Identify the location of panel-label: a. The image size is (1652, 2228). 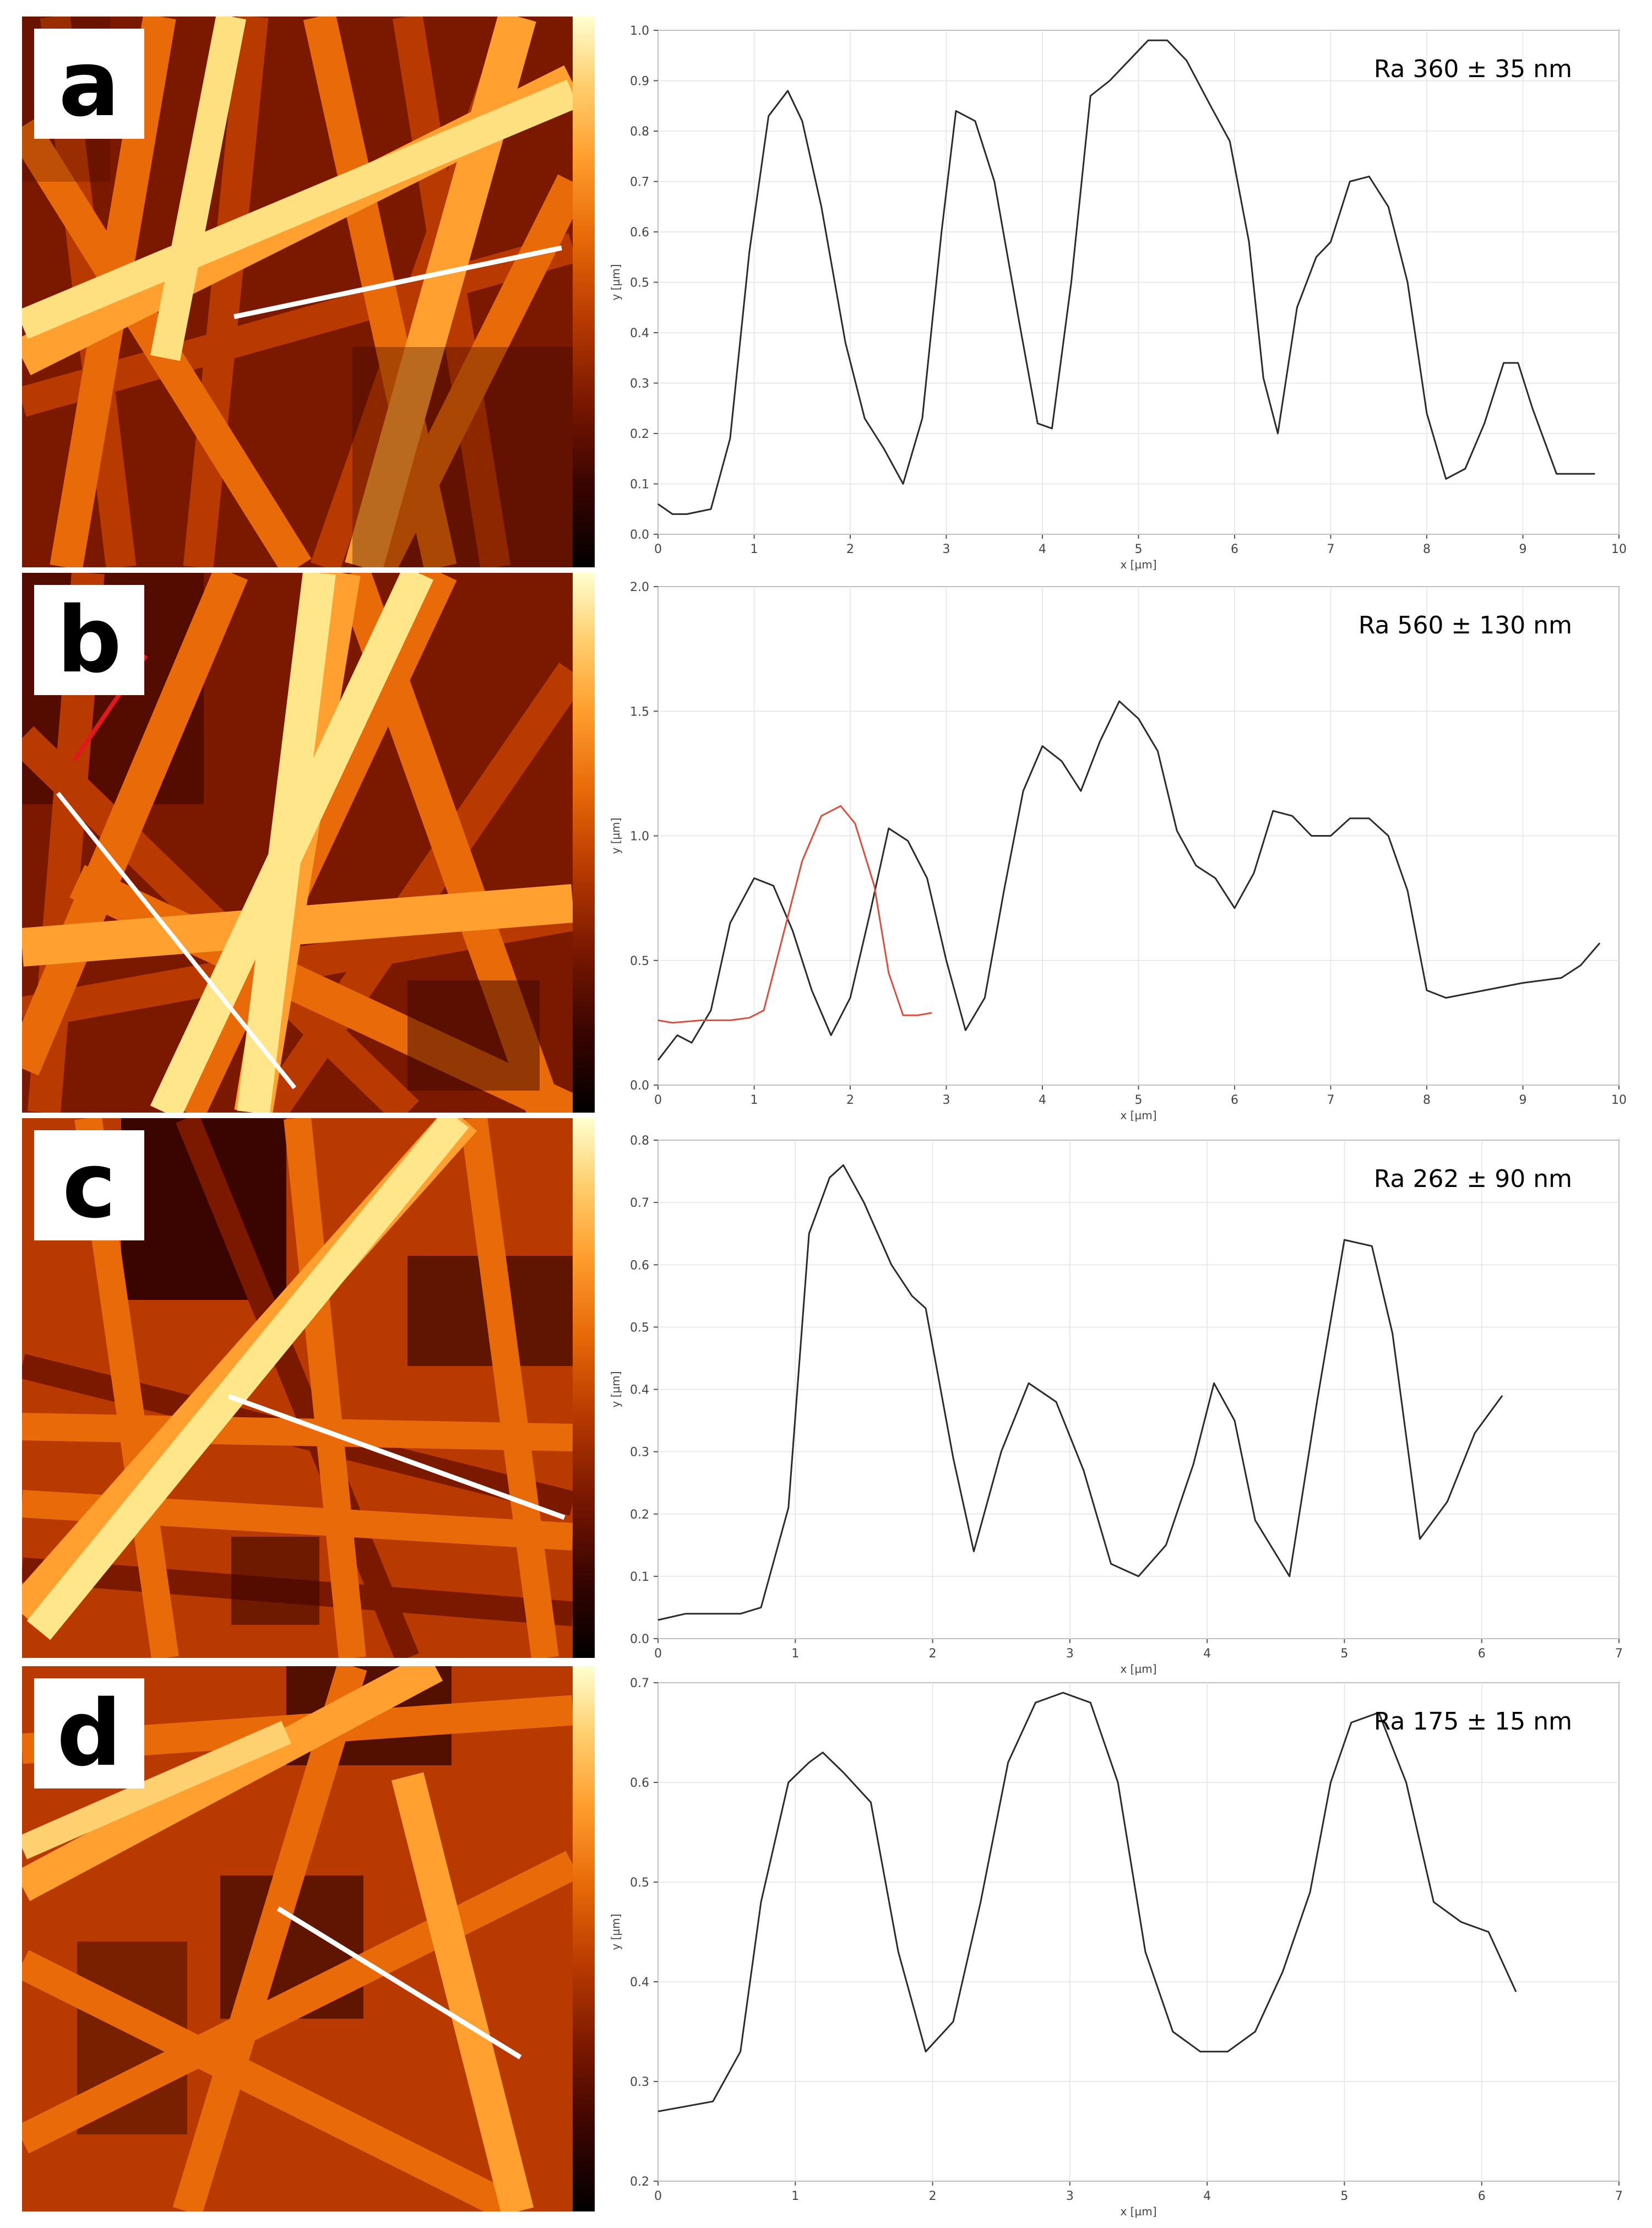
(89, 83).